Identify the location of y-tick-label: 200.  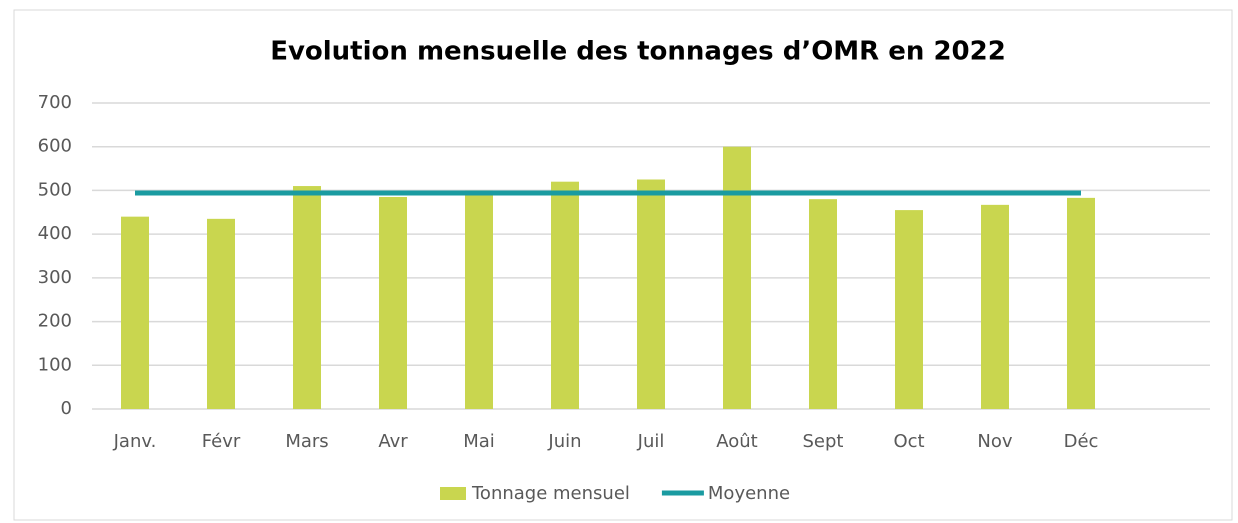
(55, 321).